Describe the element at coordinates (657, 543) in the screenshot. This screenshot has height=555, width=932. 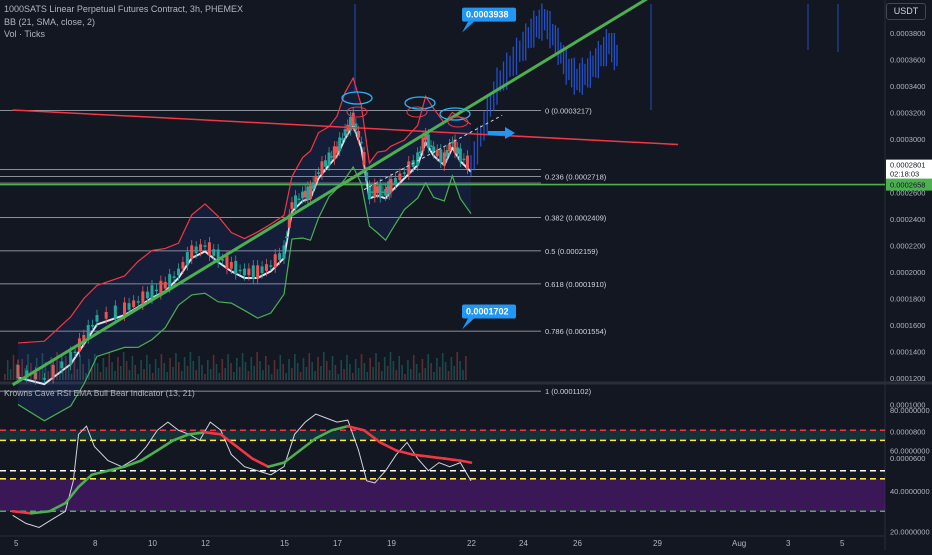
I see `time-tick-label: 29` at that location.